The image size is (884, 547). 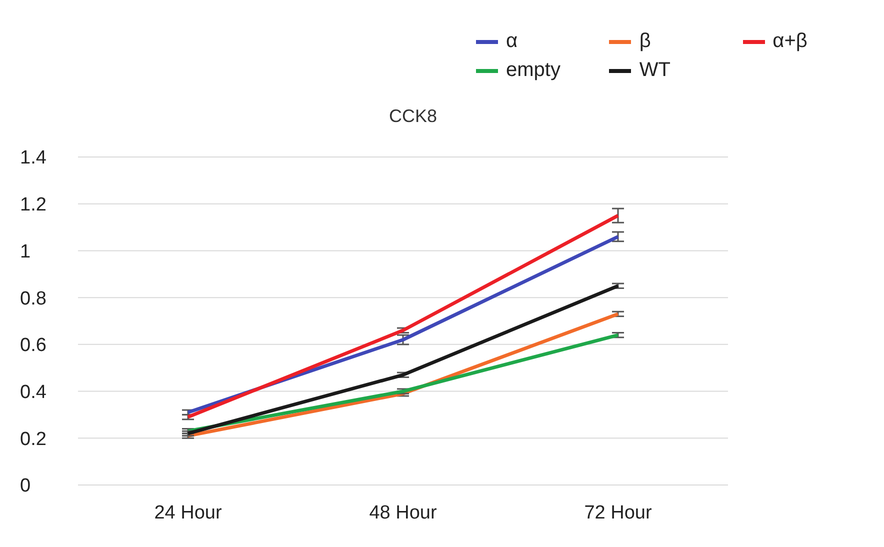 What do you see at coordinates (403, 513) in the screenshot?
I see `x-tick-label: 48 Hour` at bounding box center [403, 513].